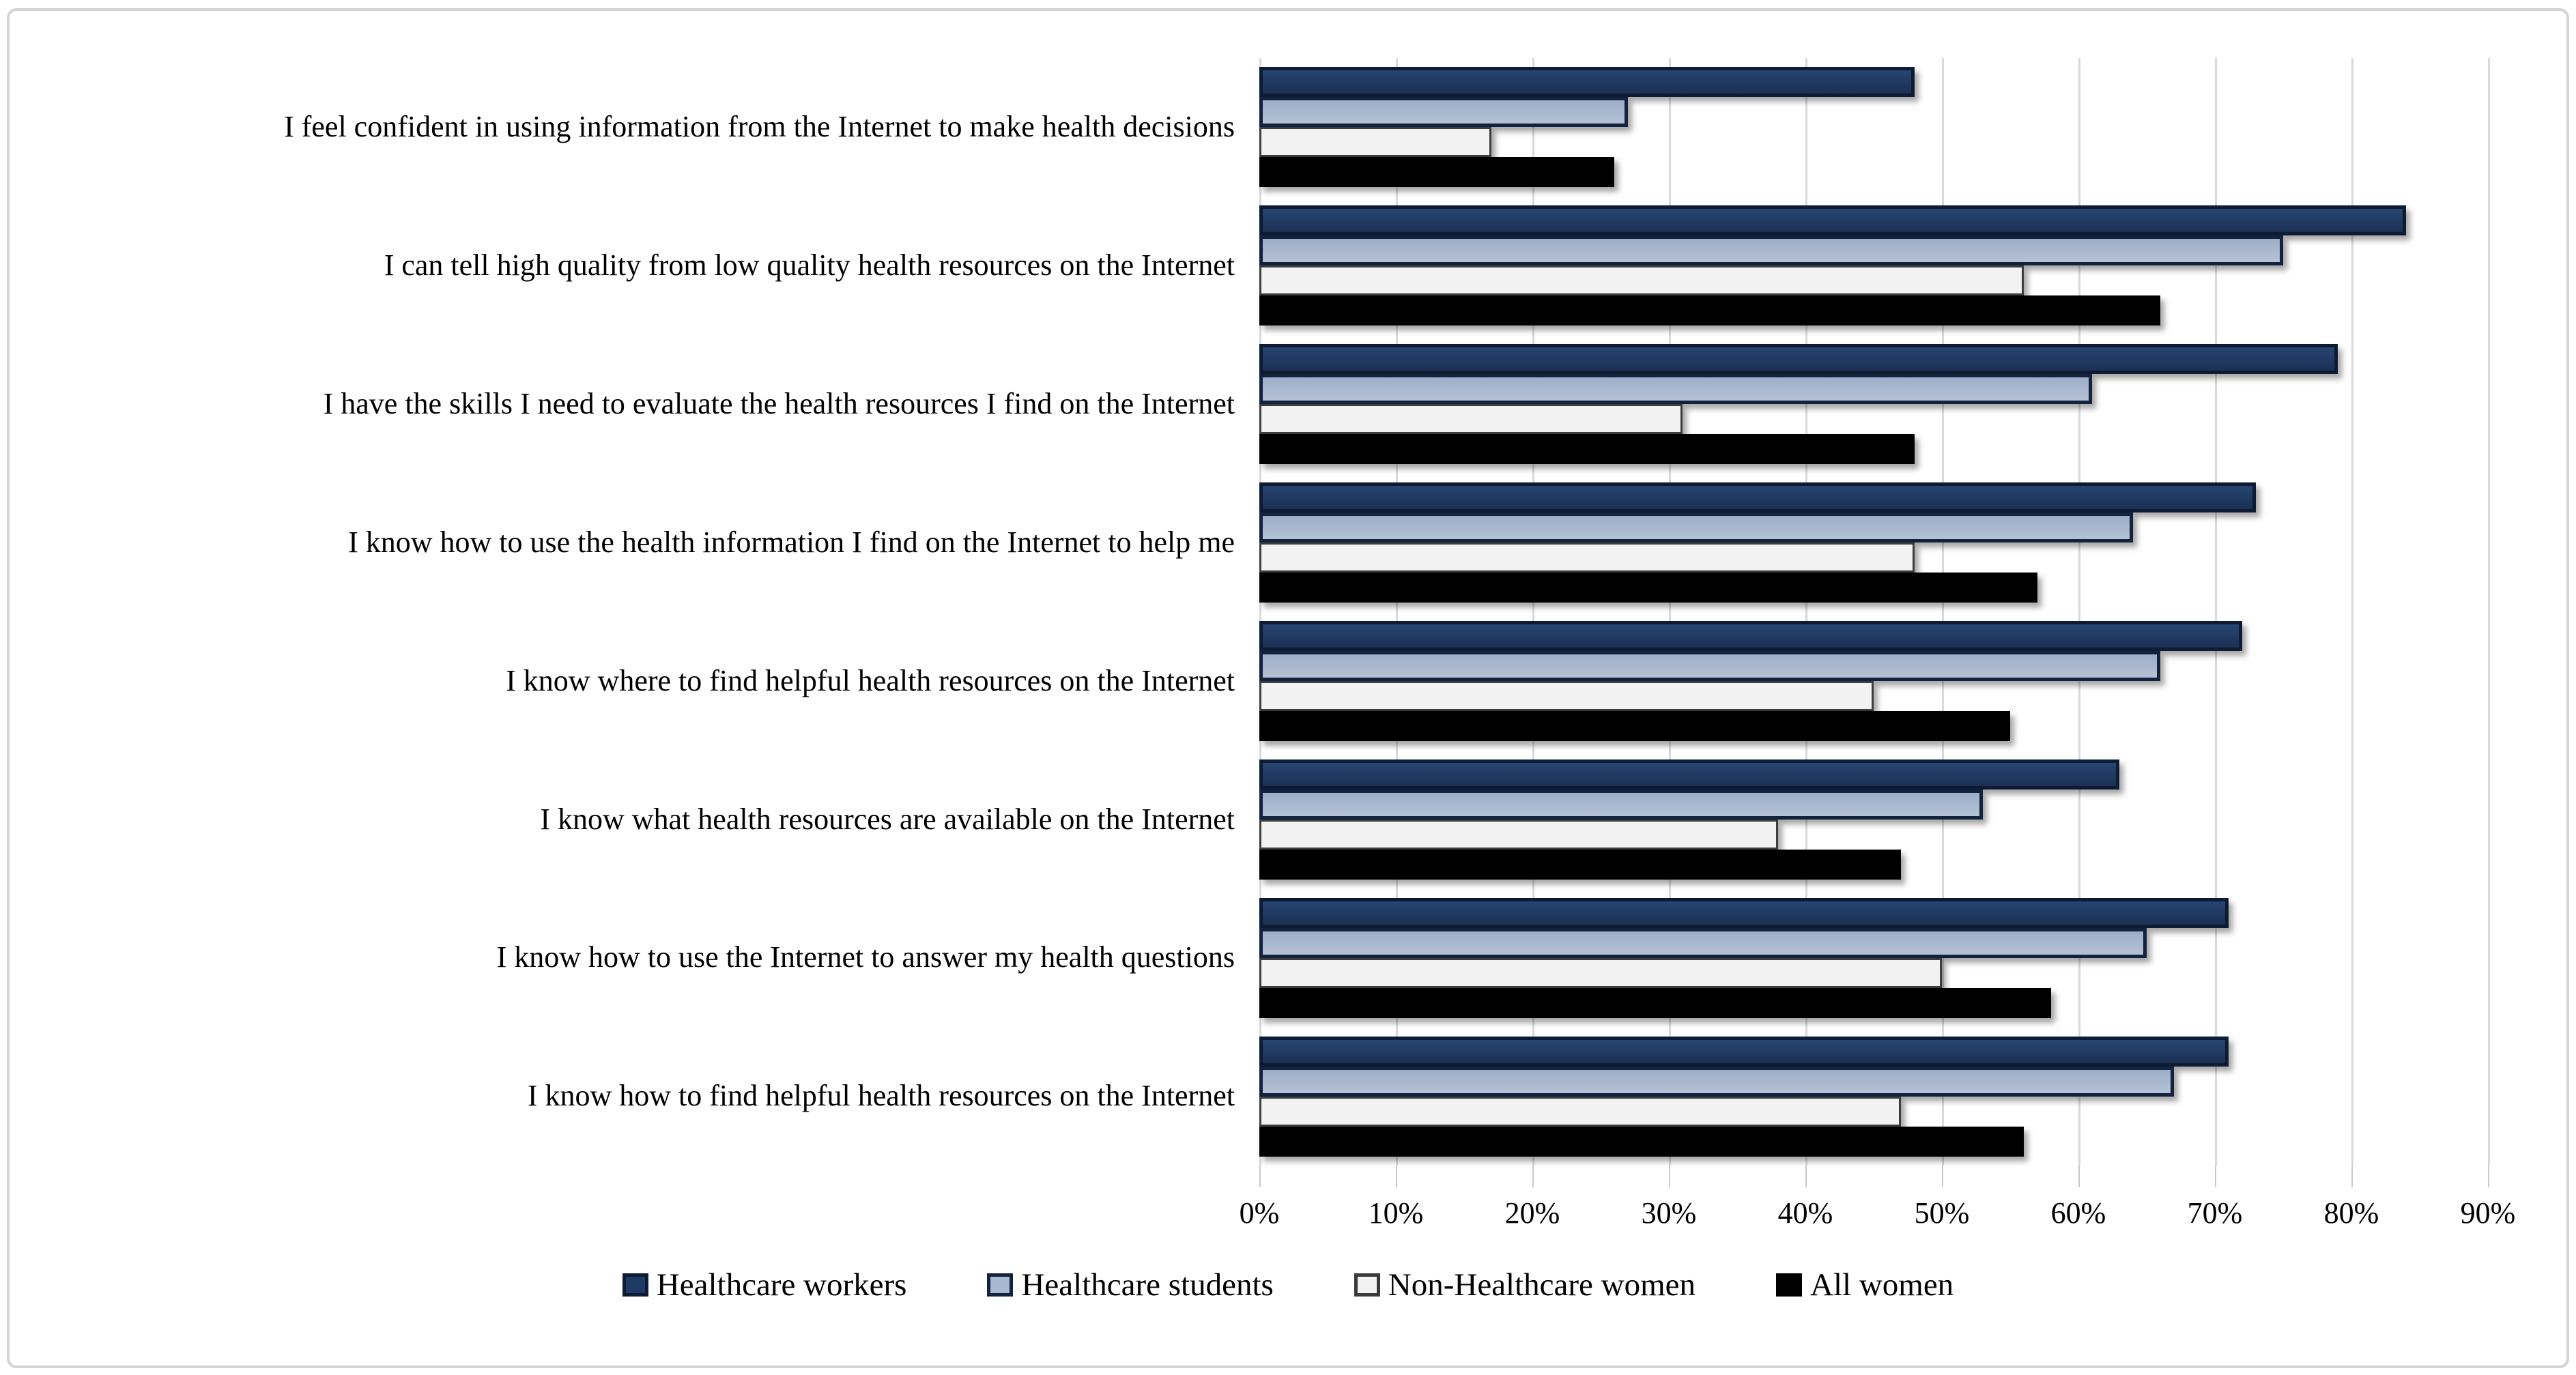 The width and height of the screenshot is (2576, 1375). Describe the element at coordinates (2489, 612) in the screenshot. I see `gridline-90%` at that location.